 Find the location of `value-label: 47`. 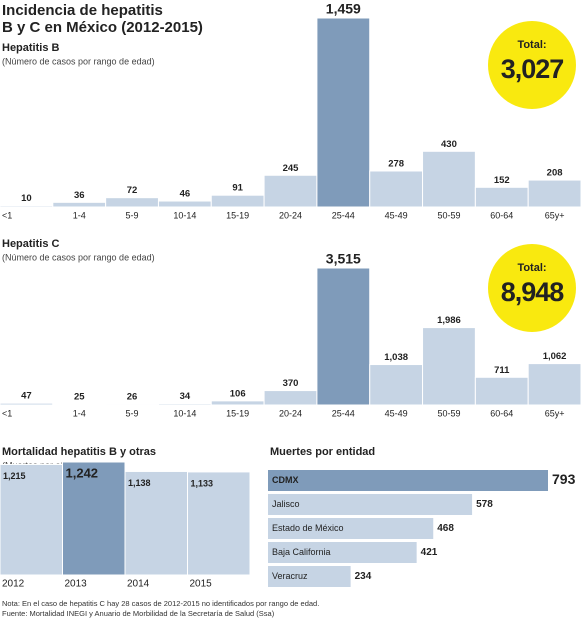

value-label: 47 is located at coordinates (26, 396).